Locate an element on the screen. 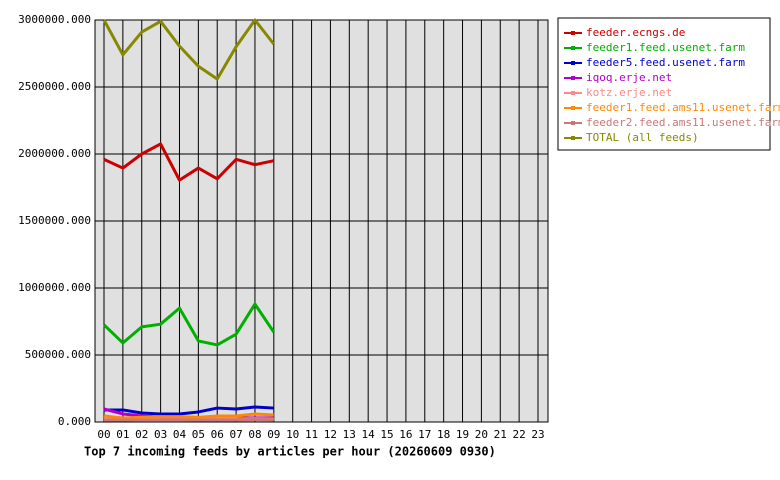 The height and width of the screenshot is (480, 780). x-tick-label: 07 is located at coordinates (235, 434).